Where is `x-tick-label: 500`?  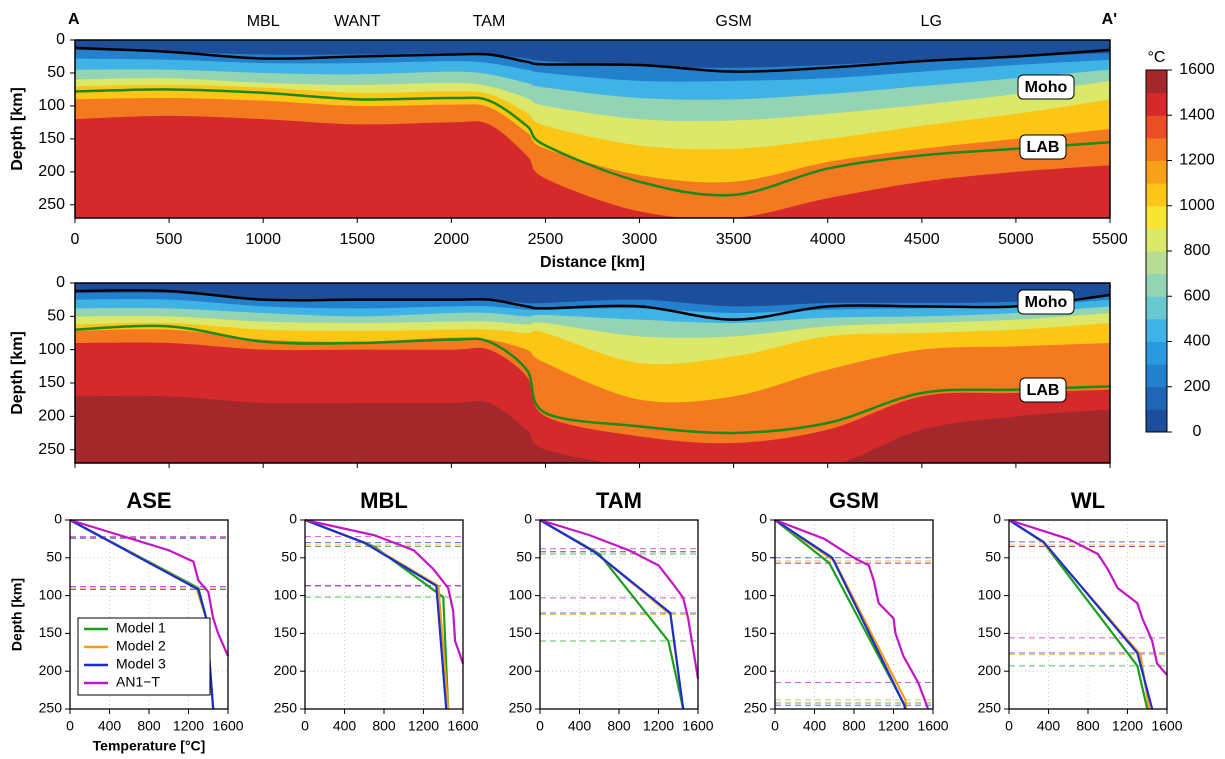 x-tick-label: 500 is located at coordinates (169, 239).